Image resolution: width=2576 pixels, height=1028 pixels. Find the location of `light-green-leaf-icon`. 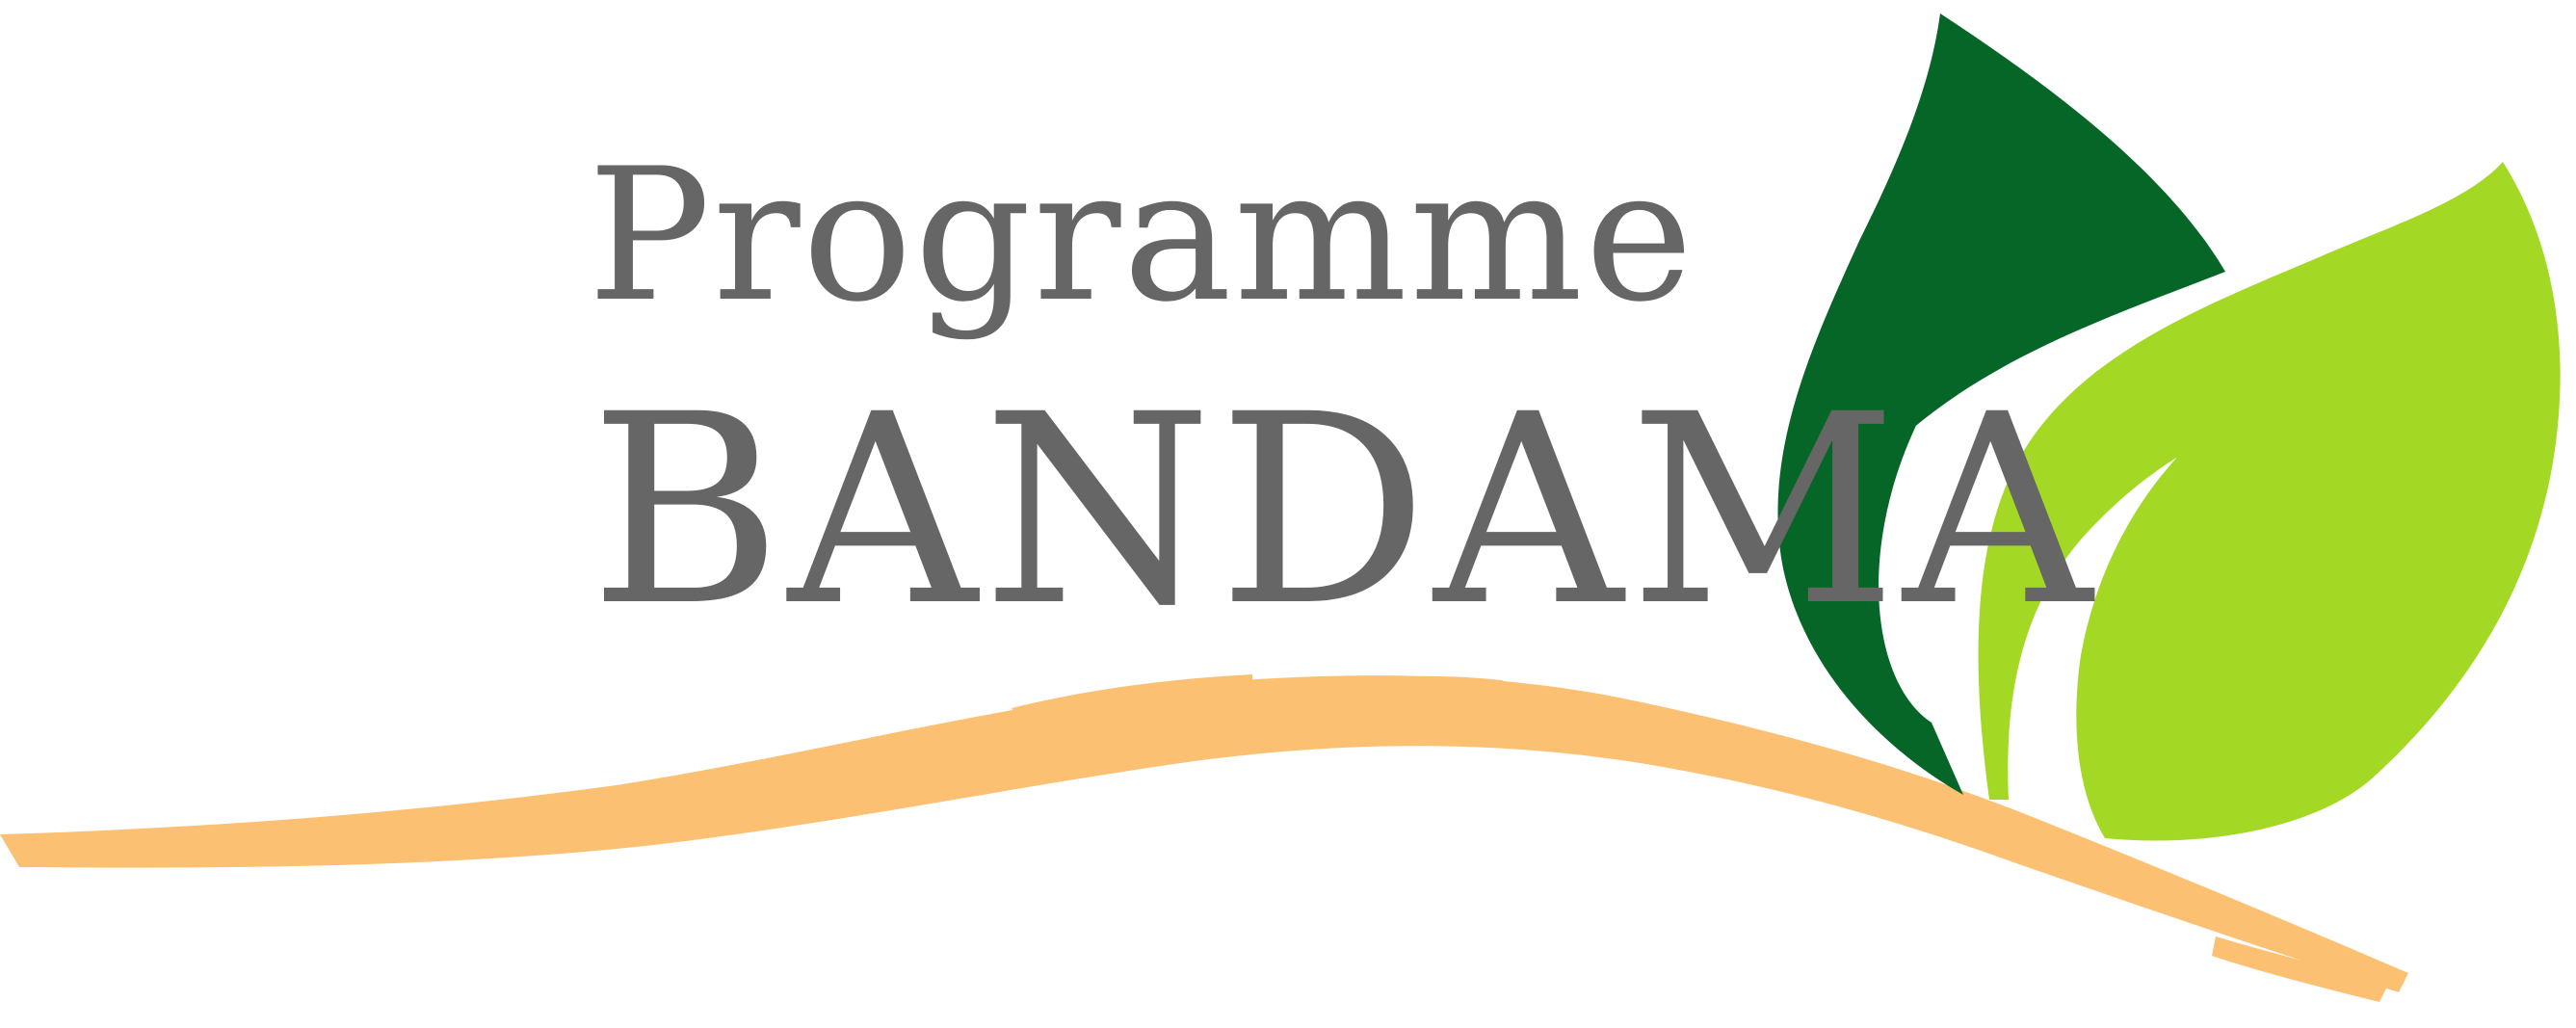

light-green-leaf-icon is located at coordinates (2269, 501).